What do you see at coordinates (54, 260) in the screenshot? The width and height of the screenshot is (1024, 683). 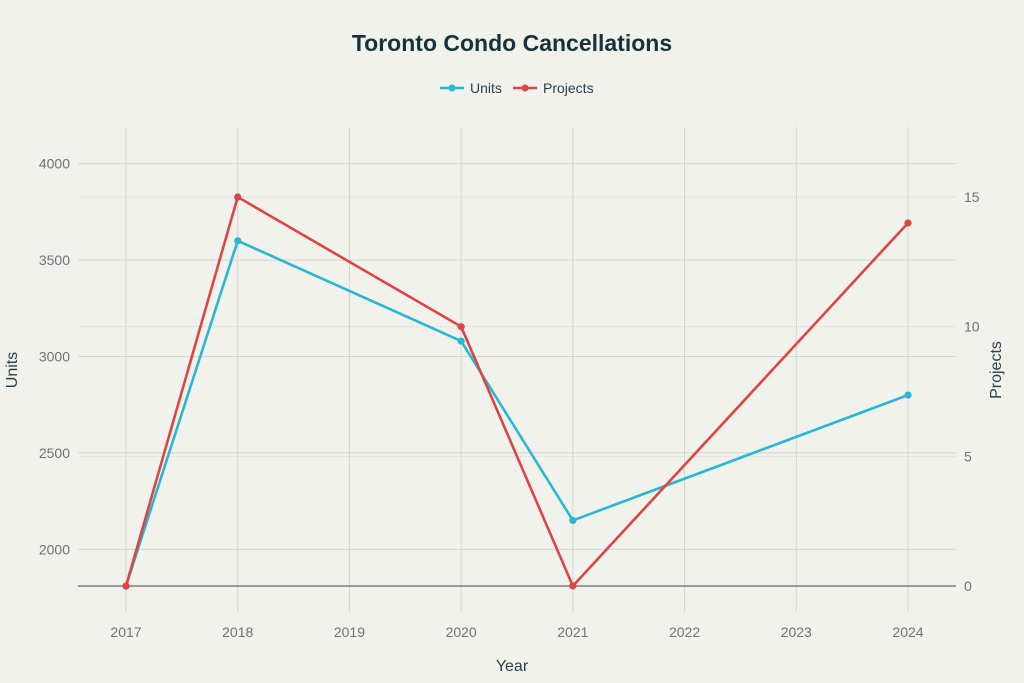 I see `y-tick-label: 3500` at bounding box center [54, 260].